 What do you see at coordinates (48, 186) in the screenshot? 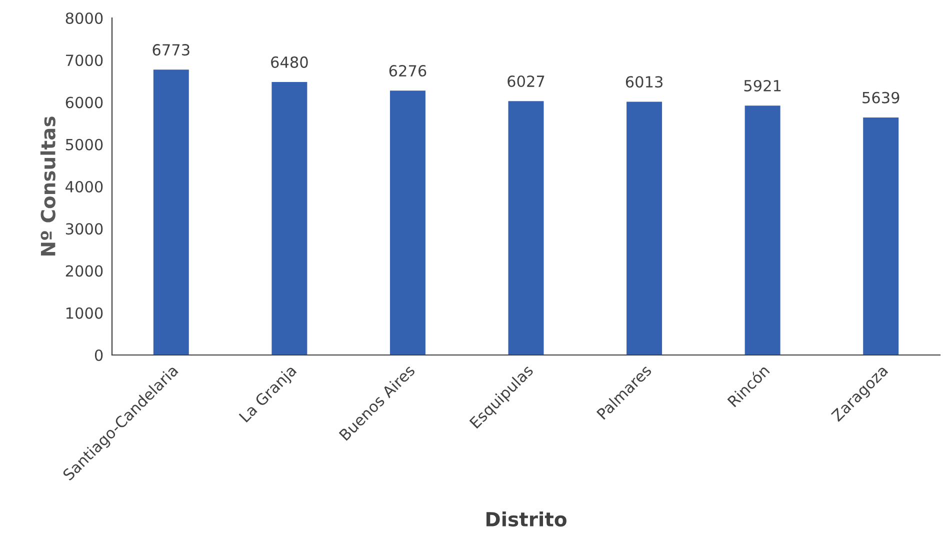
I see `y-axis-title: Nº Consultas` at bounding box center [48, 186].